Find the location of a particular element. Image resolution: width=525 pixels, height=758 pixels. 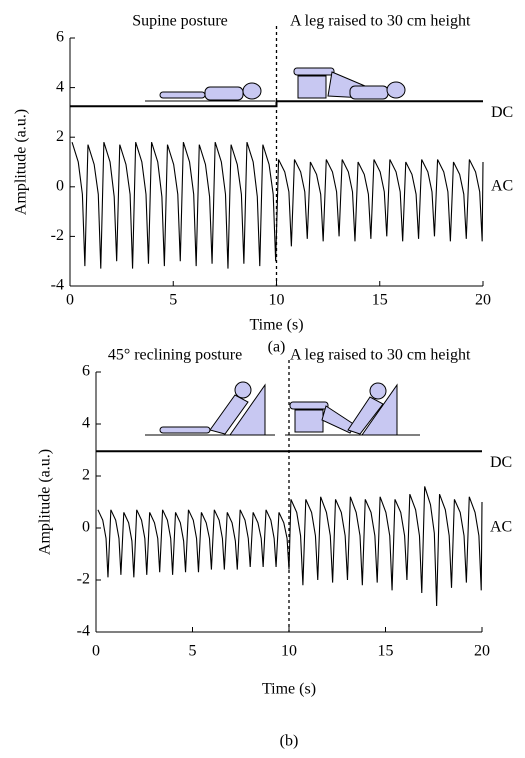

posture-icons-a is located at coordinates (280, 84).